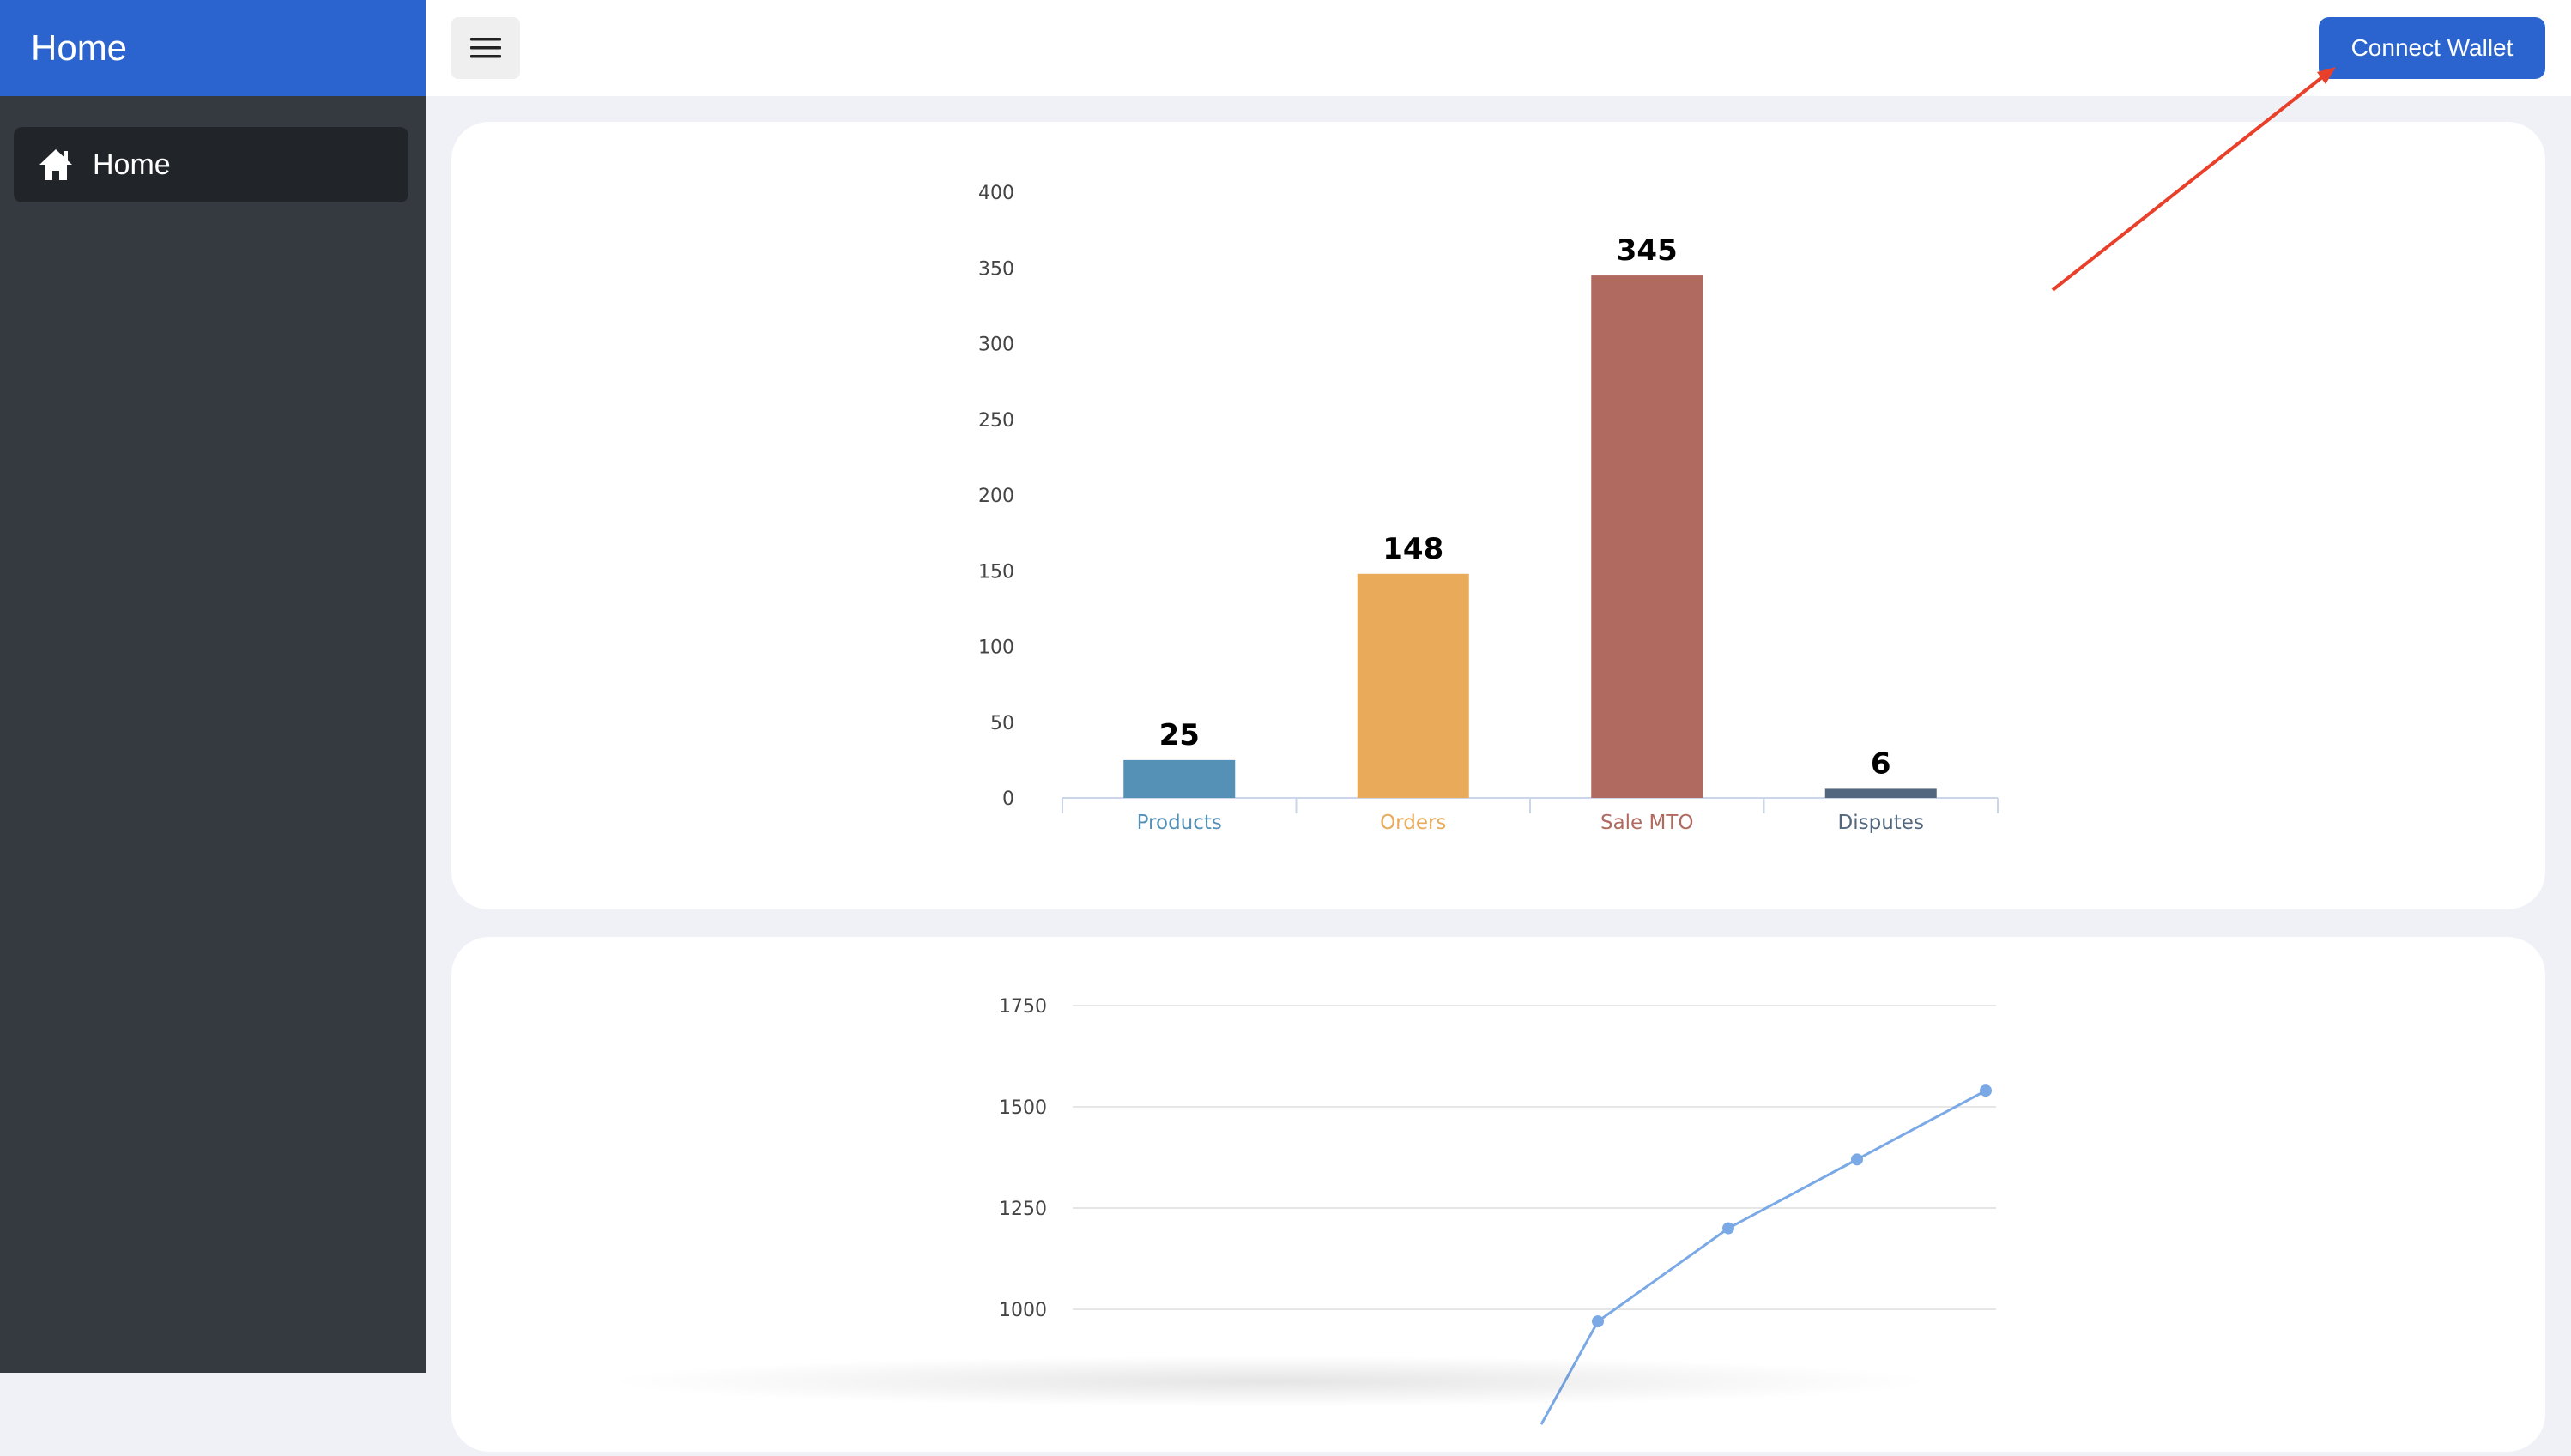 The height and width of the screenshot is (1456, 2571). What do you see at coordinates (1008, 799) in the screenshot?
I see `y-tick-label: 0` at bounding box center [1008, 799].